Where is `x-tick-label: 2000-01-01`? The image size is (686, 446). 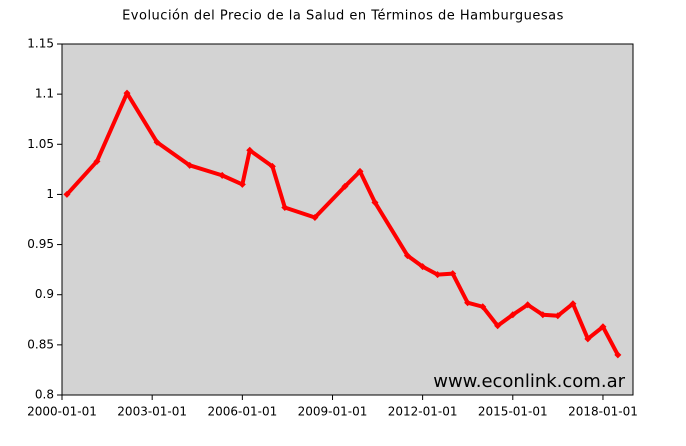 x-tick-label: 2000-01-01 is located at coordinates (62, 412).